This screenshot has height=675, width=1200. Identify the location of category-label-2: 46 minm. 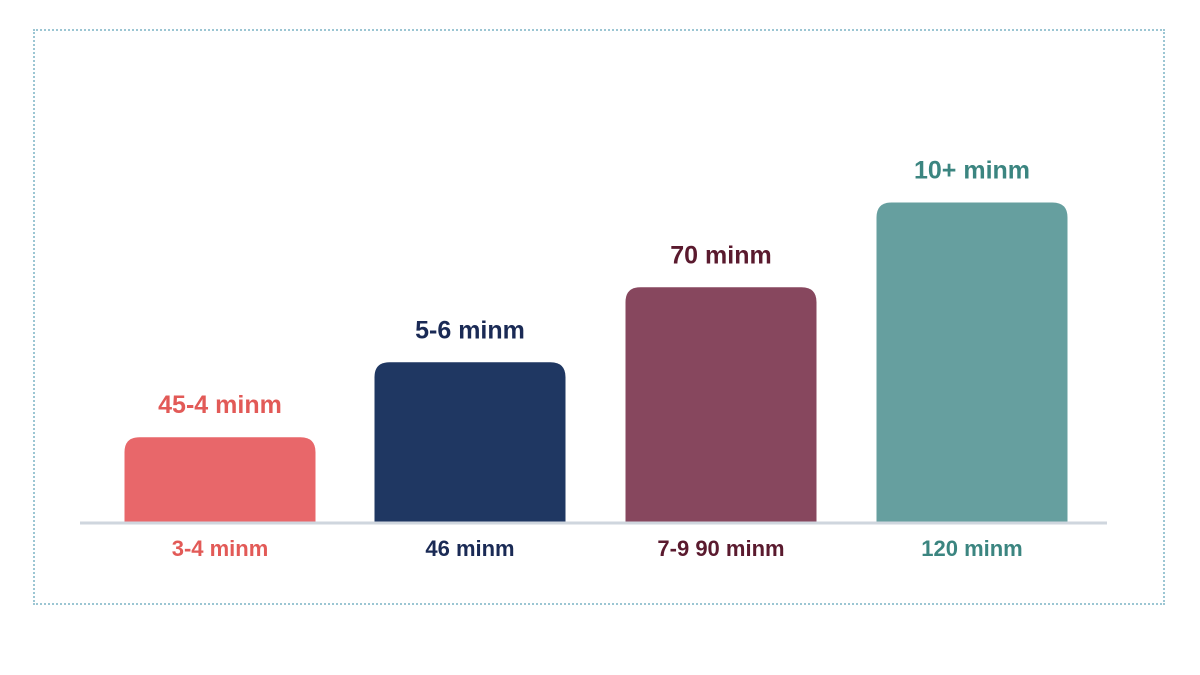
(469, 548).